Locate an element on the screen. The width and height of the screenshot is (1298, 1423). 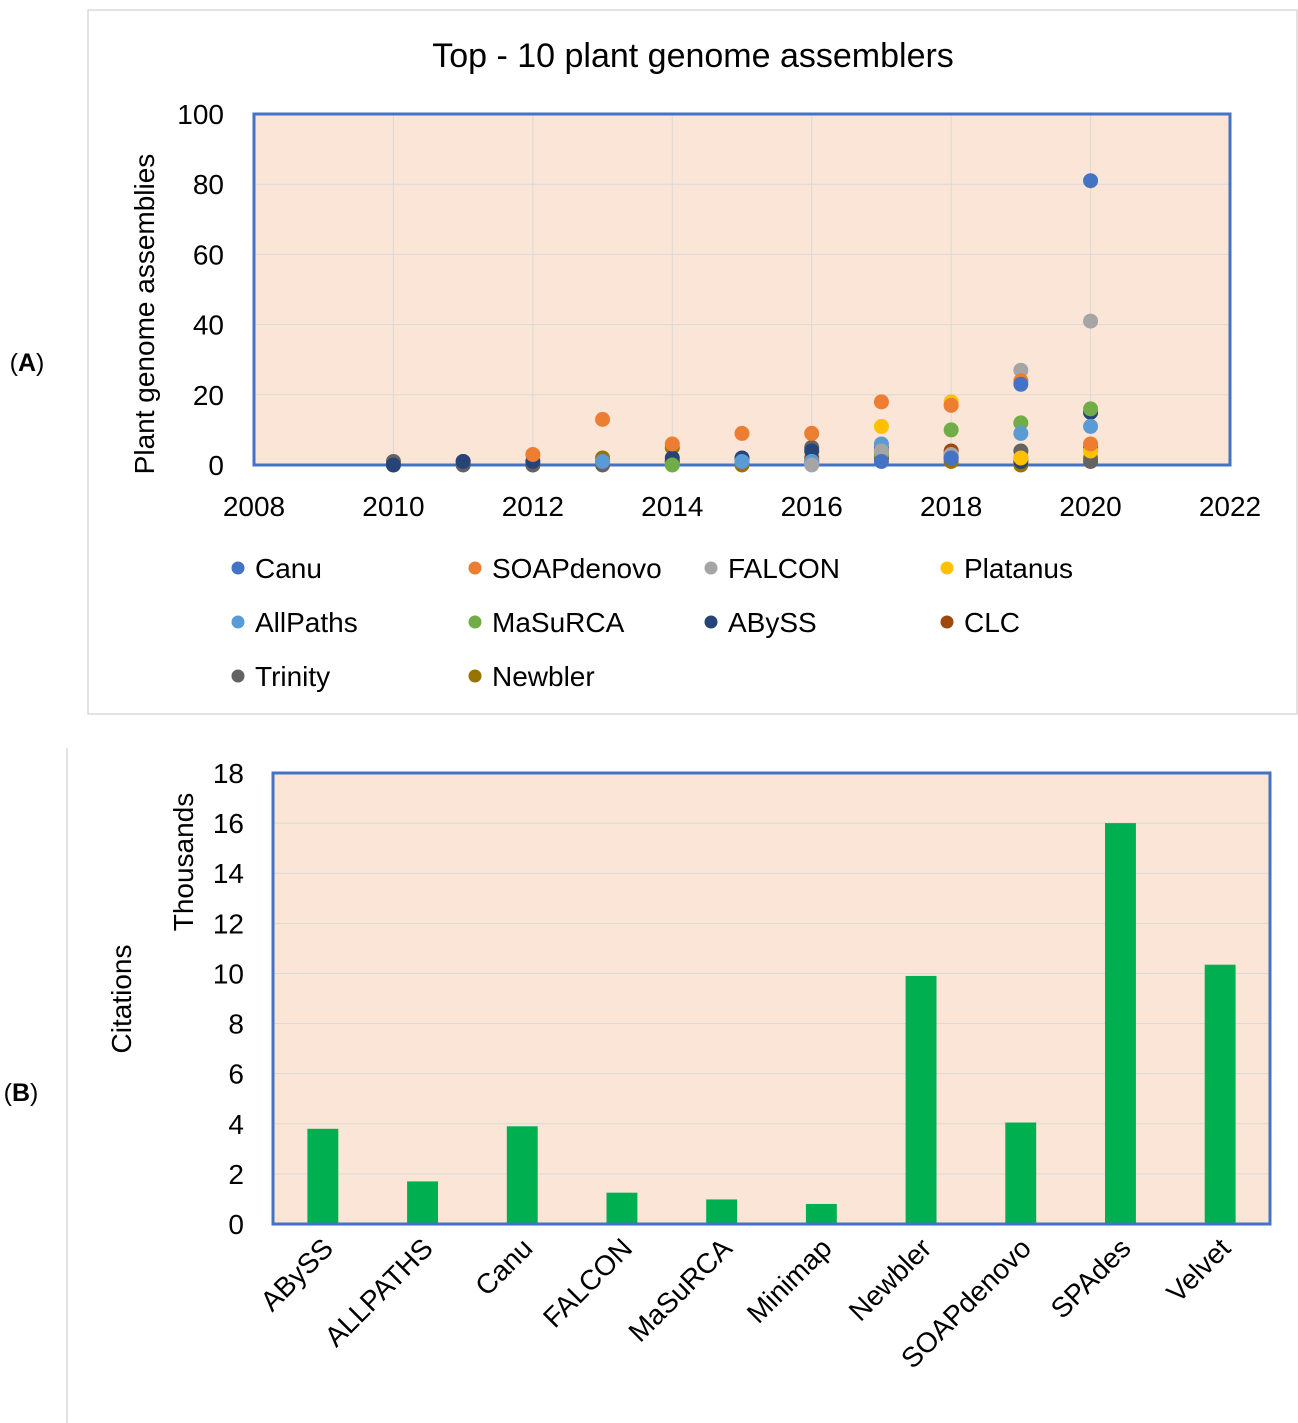
chart-a-y-tick-label: 40 is located at coordinates (208, 325).